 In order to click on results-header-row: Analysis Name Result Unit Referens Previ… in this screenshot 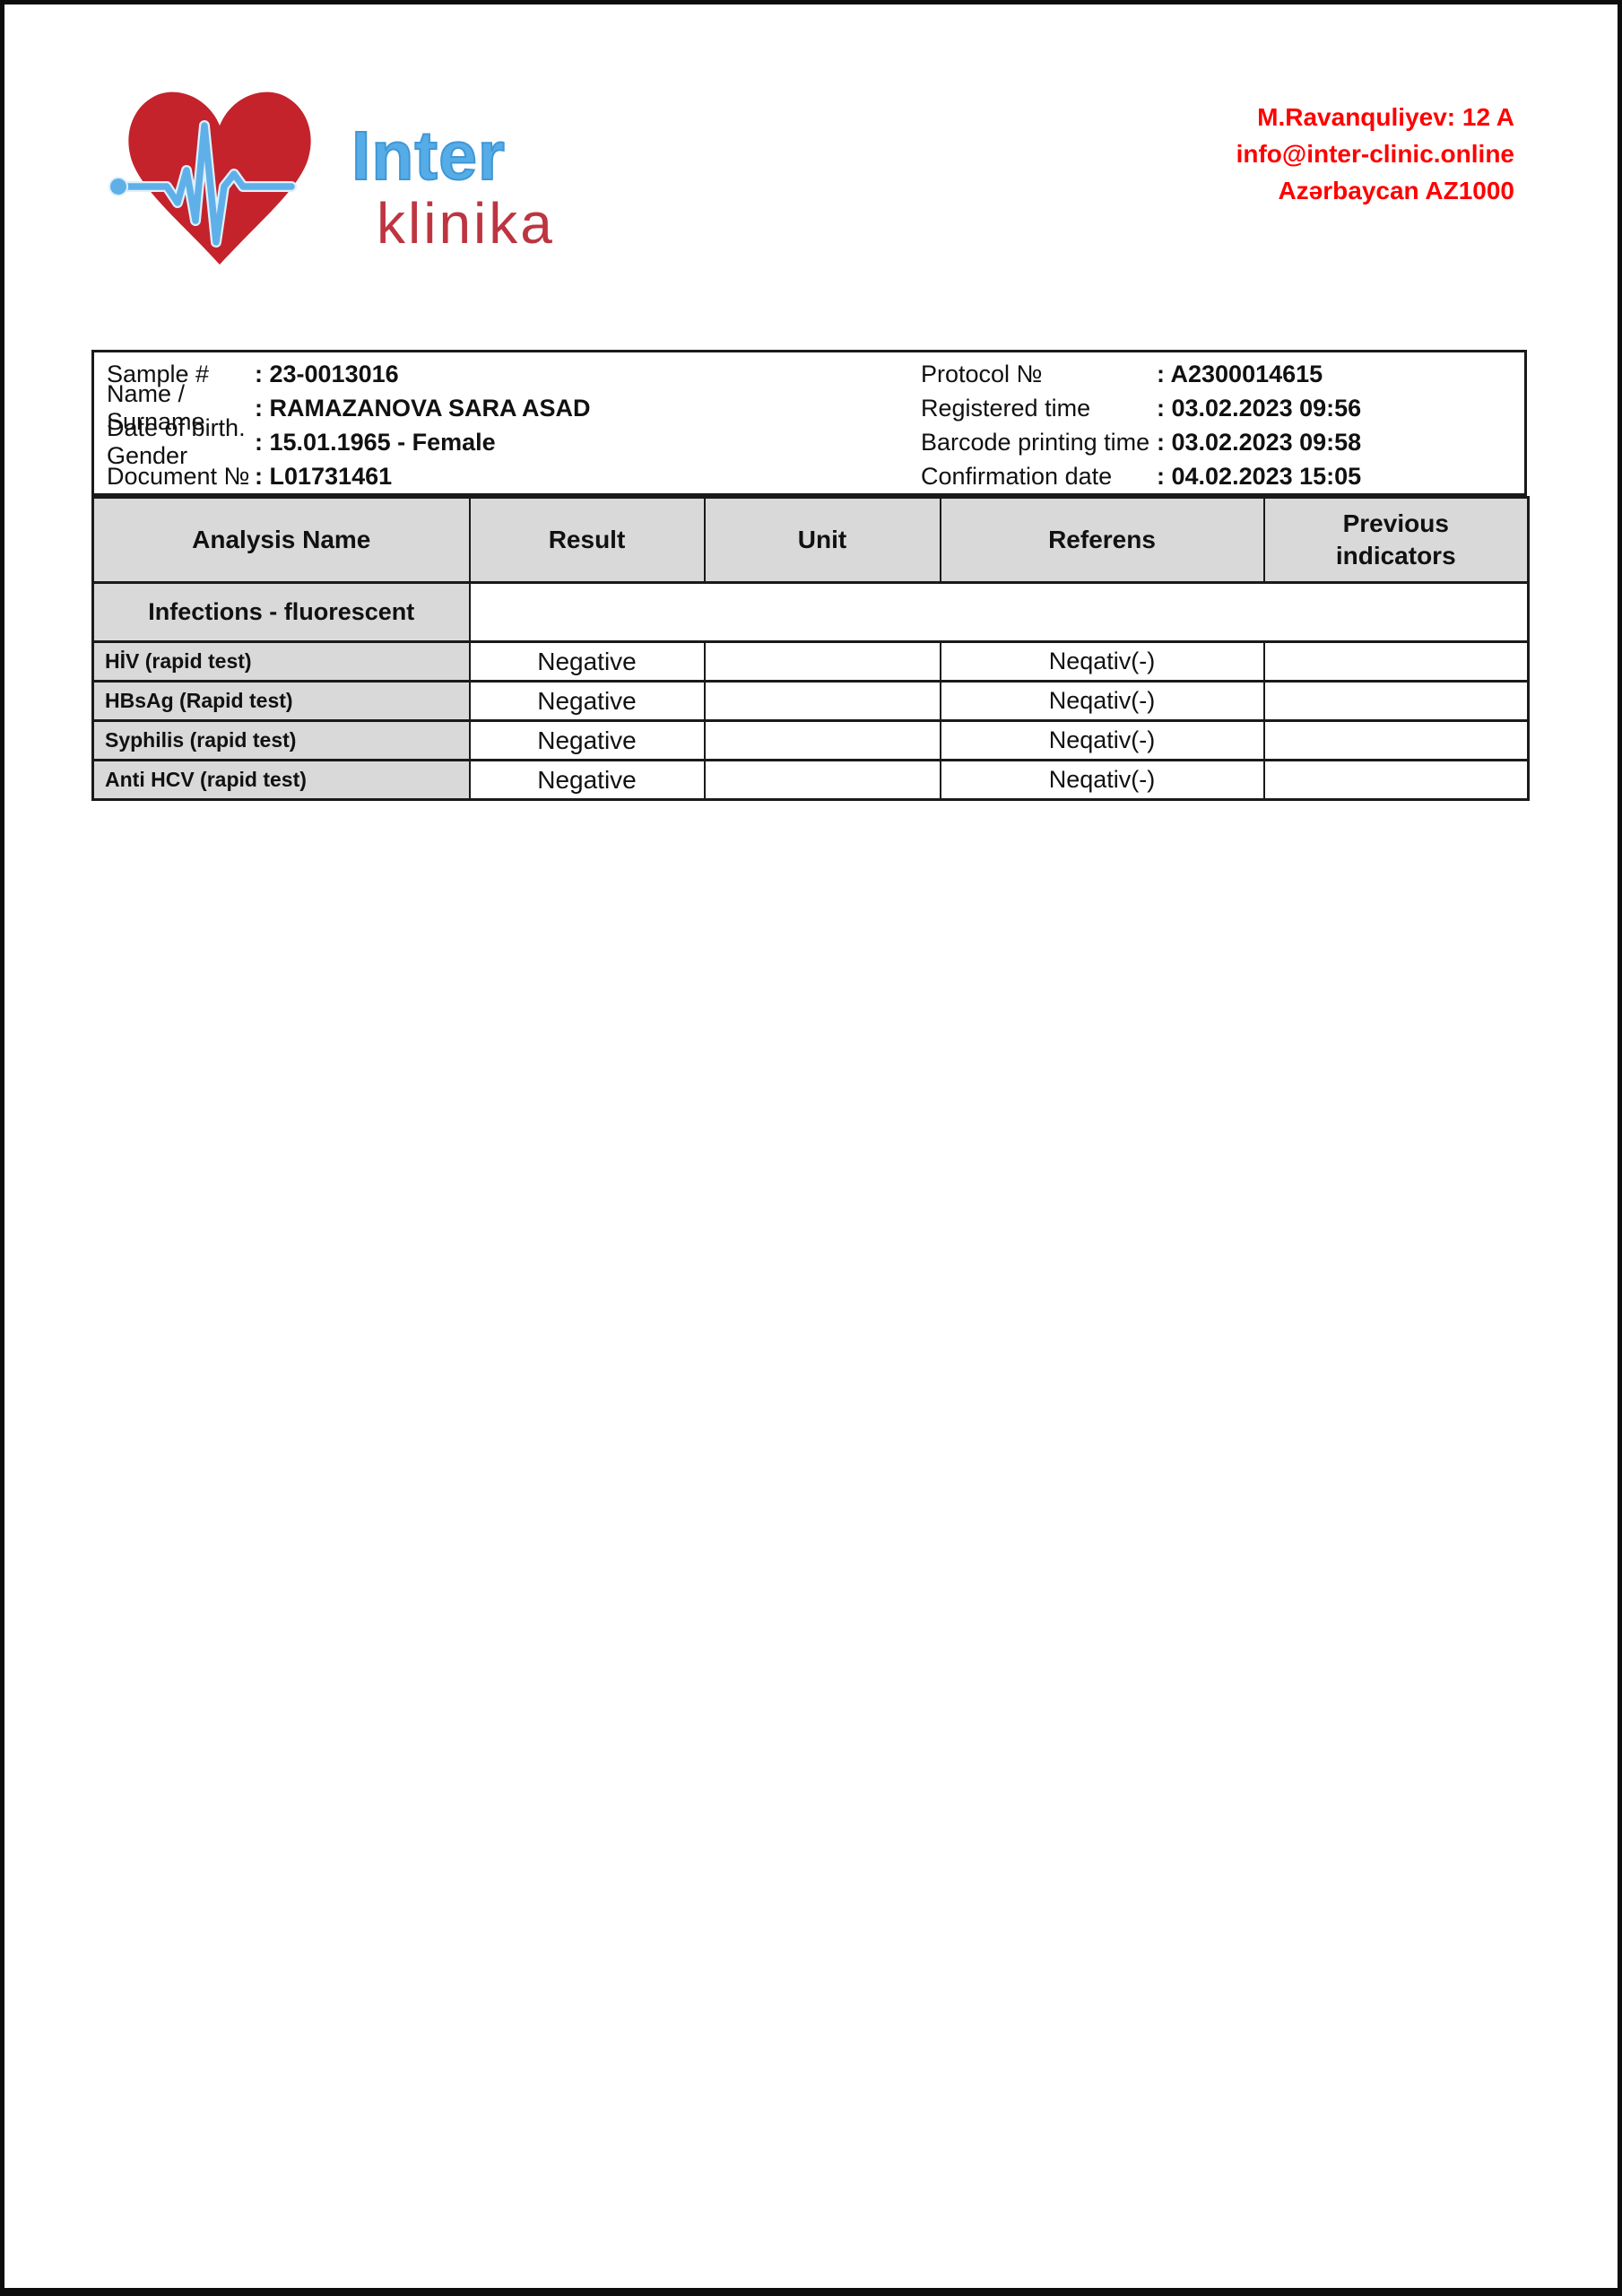, I will do `click(810, 540)`.